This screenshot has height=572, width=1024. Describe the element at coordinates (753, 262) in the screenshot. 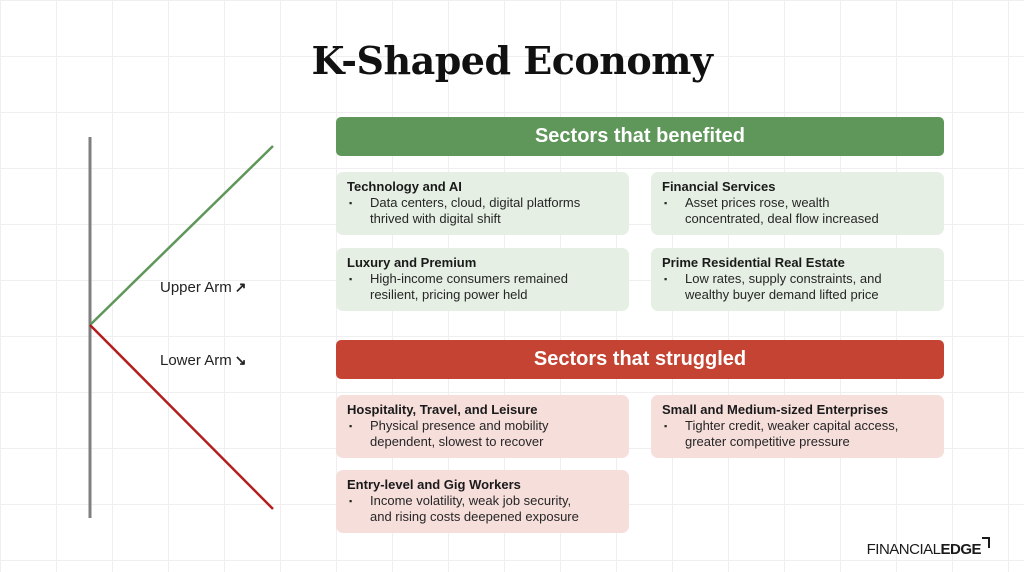

I see `card-title: Prime Residential Real Estate` at that location.